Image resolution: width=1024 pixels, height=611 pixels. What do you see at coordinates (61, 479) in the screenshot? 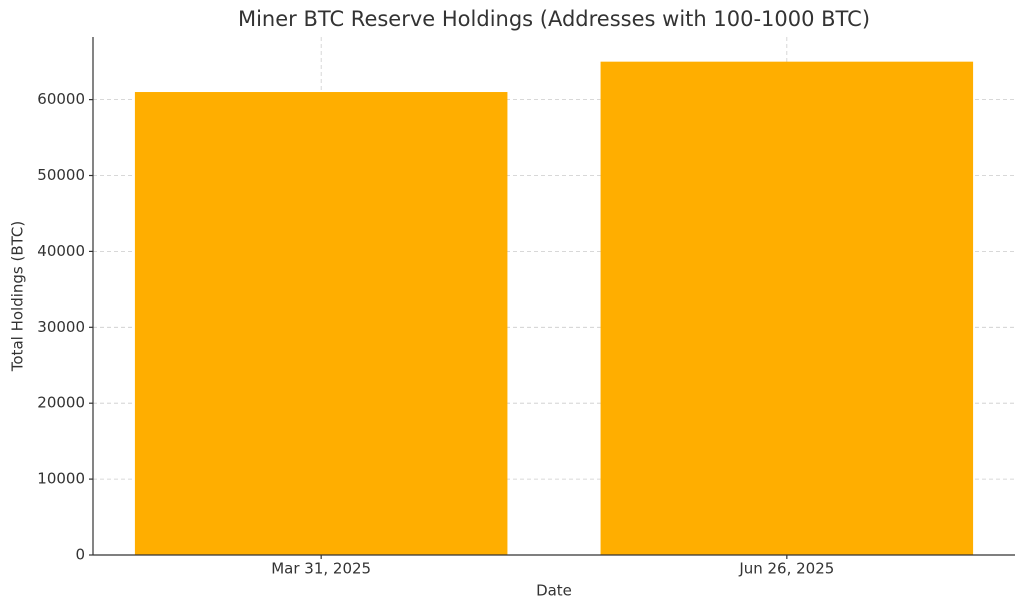
I see `y-tick-label: 10000` at bounding box center [61, 479].